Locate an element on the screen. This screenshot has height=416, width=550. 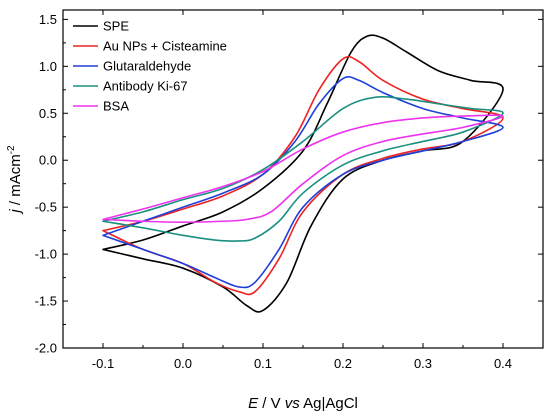
x-tick-label: -0.1 is located at coordinates (103, 363).